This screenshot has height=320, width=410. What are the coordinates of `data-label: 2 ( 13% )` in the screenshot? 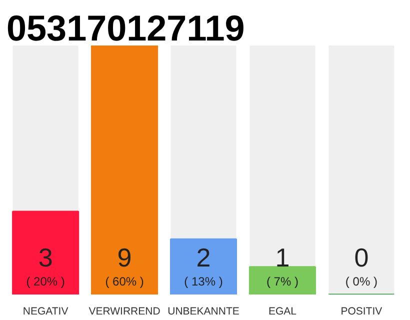 It's located at (203, 265).